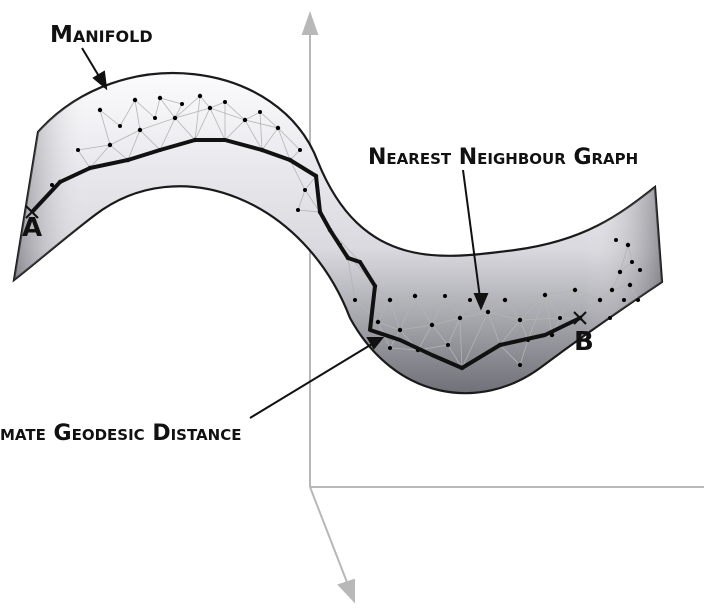 Image resolution: width=712 pixels, height=611 pixels. Describe the element at coordinates (91, 63) in the screenshot. I see `manifold-pointer` at that location.